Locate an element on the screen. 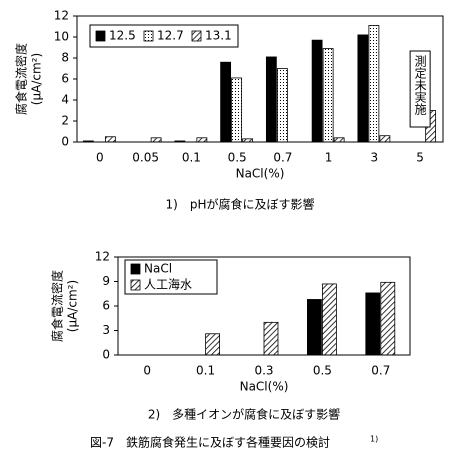 This screenshot has width=452, height=457. x-tick-label: 0.3 is located at coordinates (263, 371).